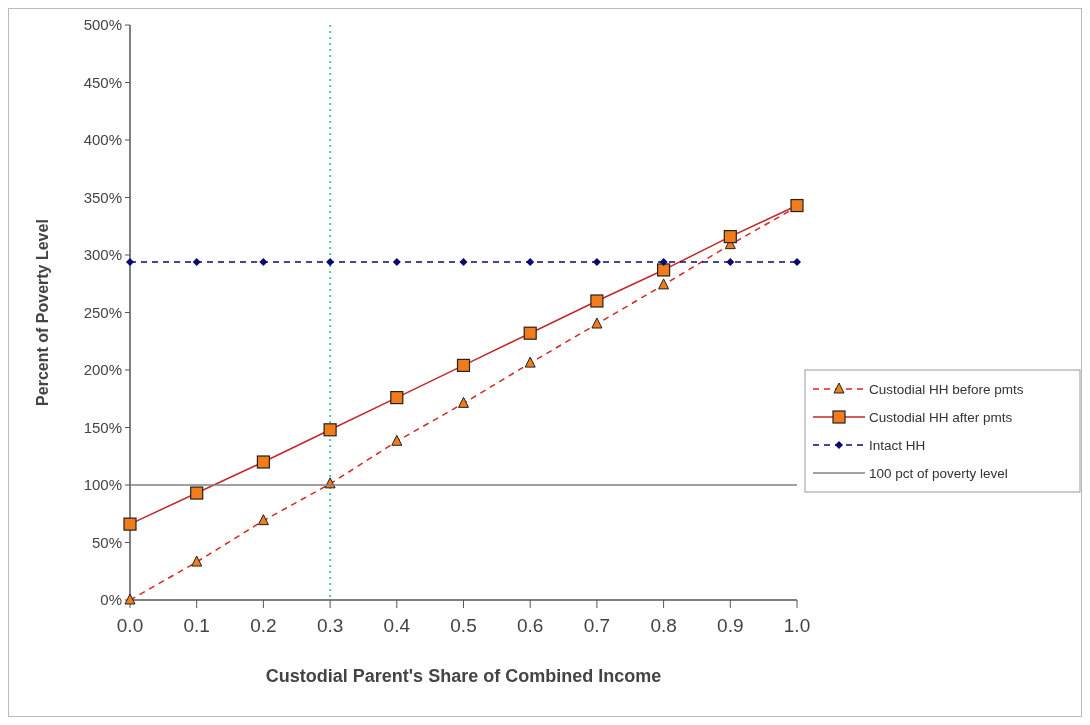 This screenshot has height=725, width=1090. Describe the element at coordinates (463, 676) in the screenshot. I see `x-axis-title: Custodial Parent's Share of Combined Income` at that location.